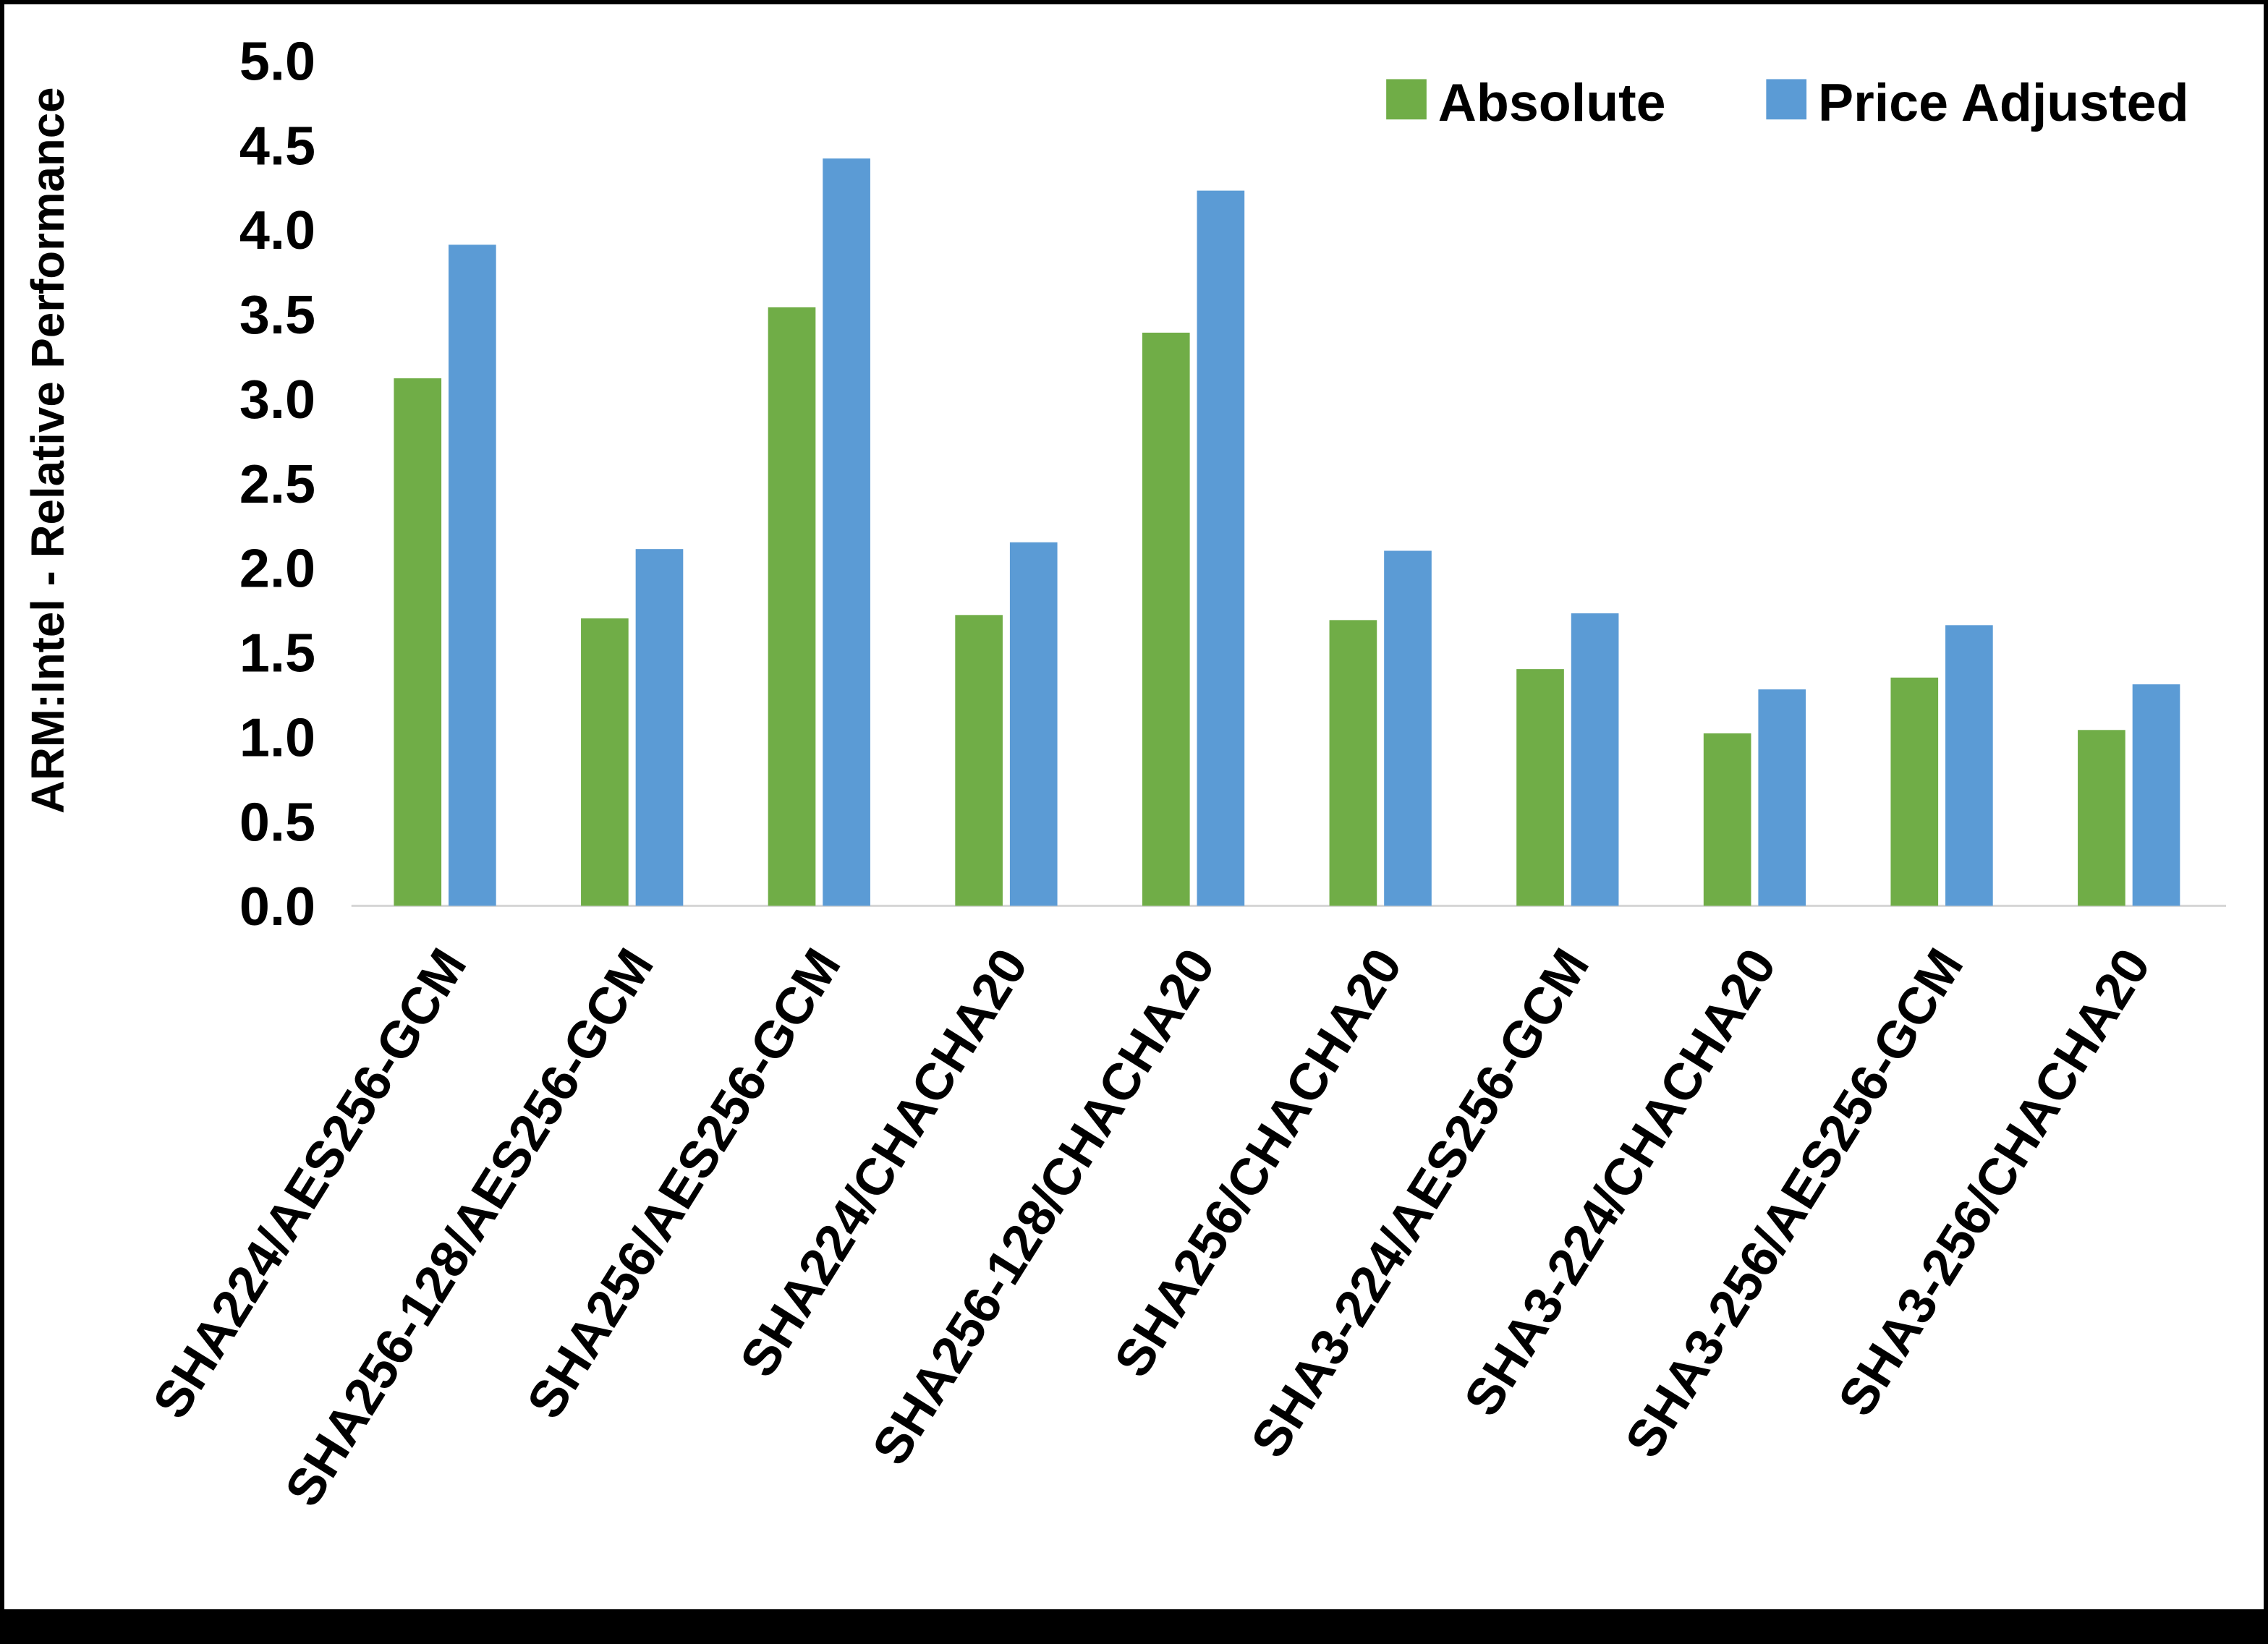 Image resolution: width=2268 pixels, height=1644 pixels. What do you see at coordinates (277, 653) in the screenshot?
I see `y-tick-label: 1.5` at bounding box center [277, 653].